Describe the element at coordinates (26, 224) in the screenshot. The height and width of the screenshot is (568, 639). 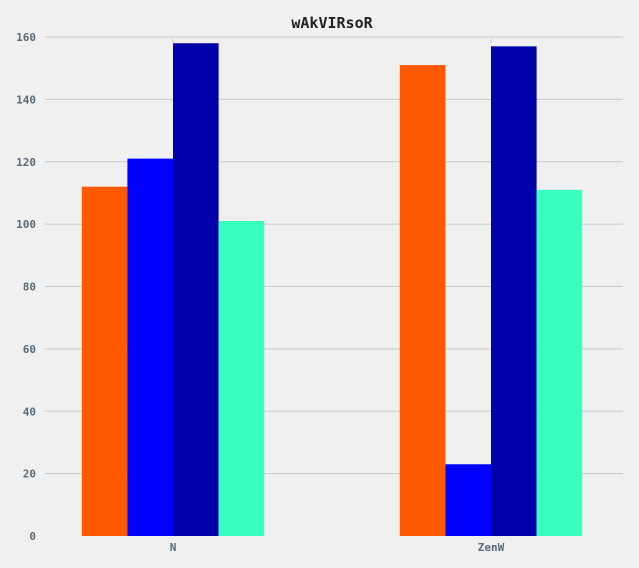
I see `y-tick-label: 100` at that location.